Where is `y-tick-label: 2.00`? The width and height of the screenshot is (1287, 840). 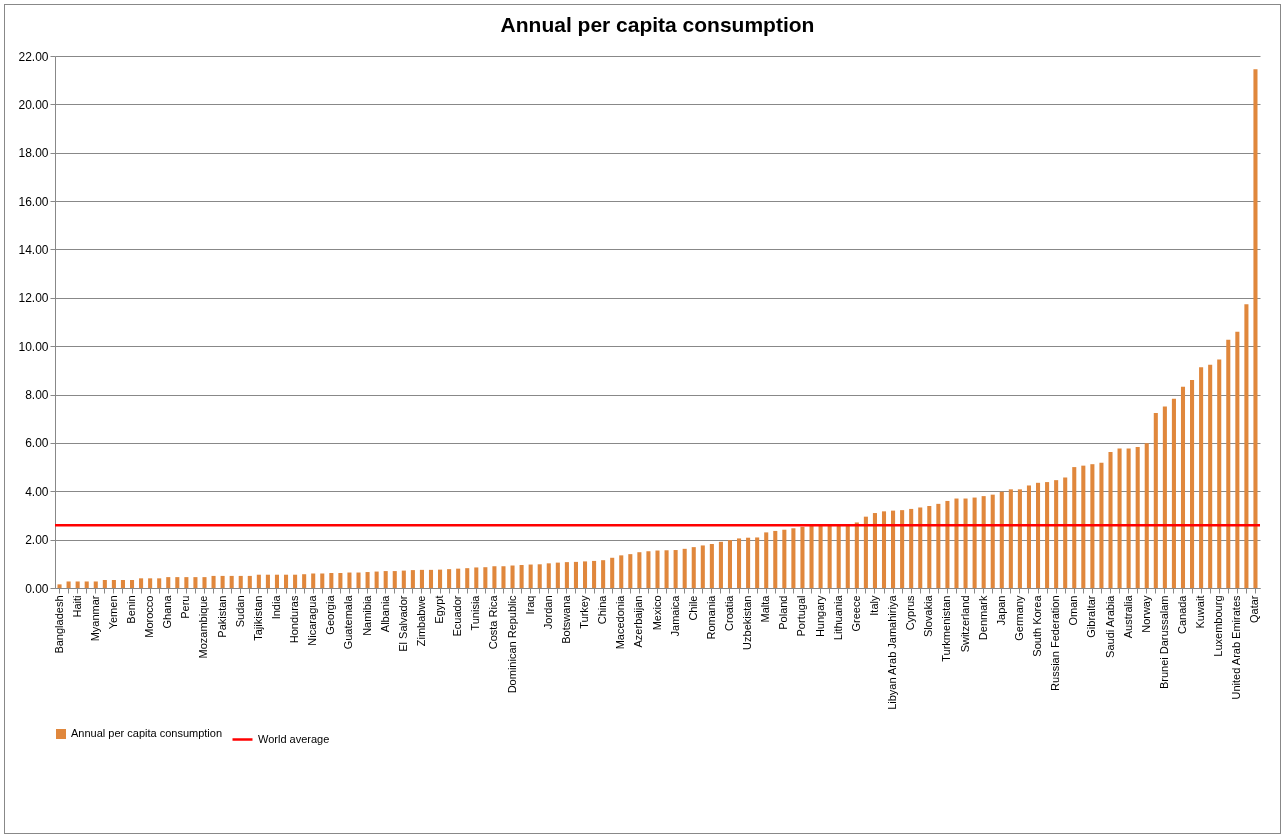 y-tick-label: 2.00 is located at coordinates (37, 540).